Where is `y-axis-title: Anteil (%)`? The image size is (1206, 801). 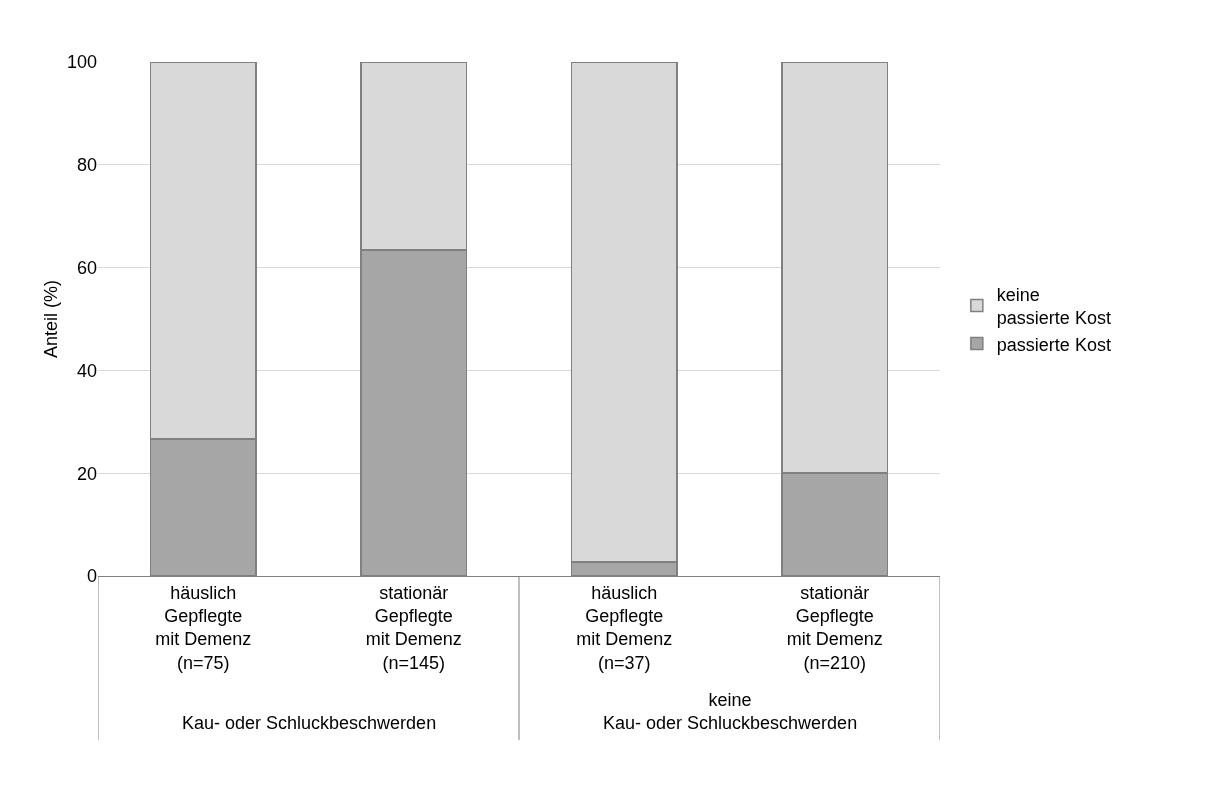 y-axis-title: Anteil (%) is located at coordinates (51, 319).